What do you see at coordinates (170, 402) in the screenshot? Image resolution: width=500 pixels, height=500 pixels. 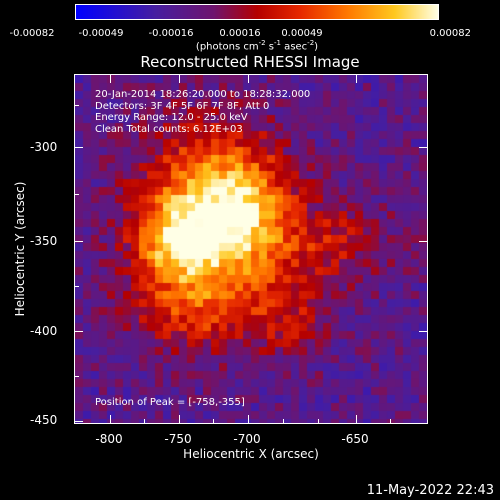 I see `peak-position-text: Position of Peak = [-758,-355]` at bounding box center [170, 402].